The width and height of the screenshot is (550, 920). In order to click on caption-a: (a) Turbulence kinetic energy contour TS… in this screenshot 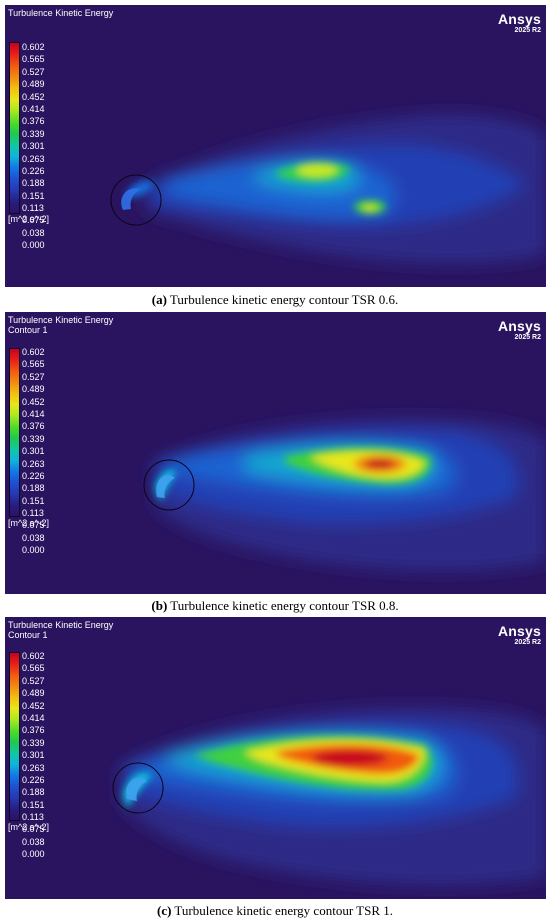, I will do `click(275, 299)`.